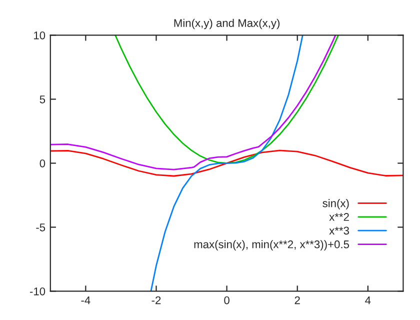  I want to click on x-tick-label: 4, so click(368, 300).